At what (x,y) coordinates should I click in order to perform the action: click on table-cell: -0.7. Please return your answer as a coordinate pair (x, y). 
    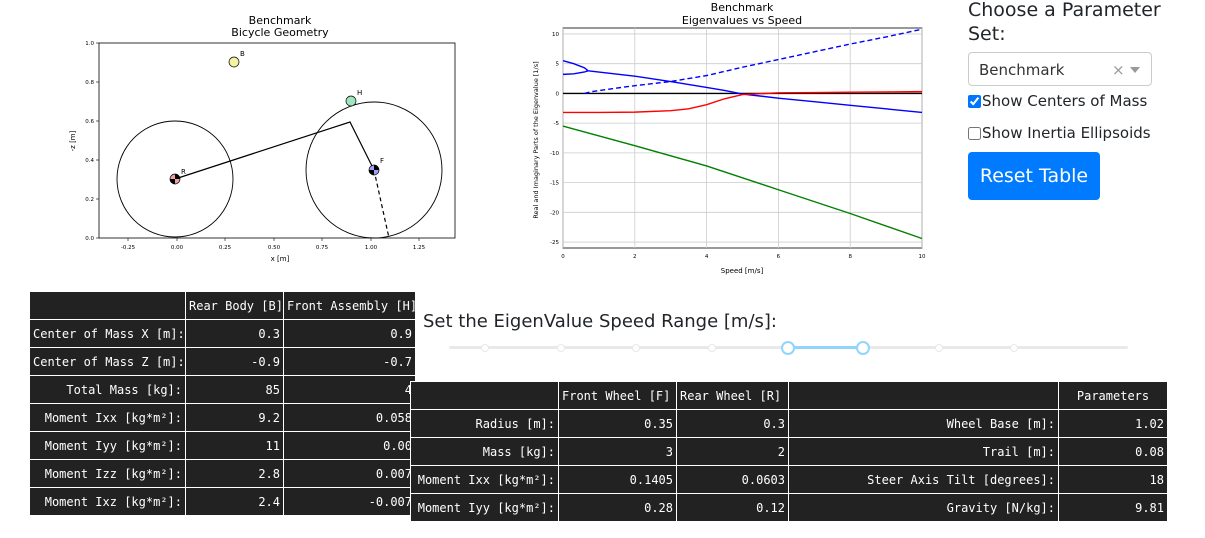
    Looking at the image, I should click on (349, 361).